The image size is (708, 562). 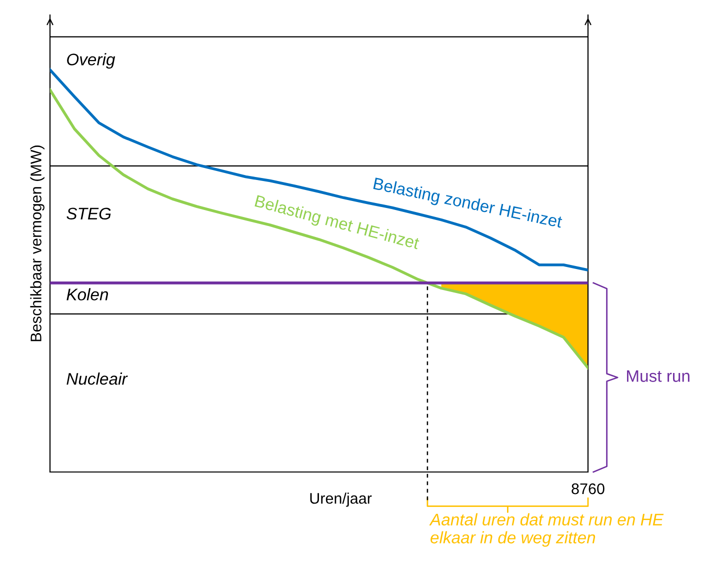 I want to click on text: Overig, so click(x=91, y=61).